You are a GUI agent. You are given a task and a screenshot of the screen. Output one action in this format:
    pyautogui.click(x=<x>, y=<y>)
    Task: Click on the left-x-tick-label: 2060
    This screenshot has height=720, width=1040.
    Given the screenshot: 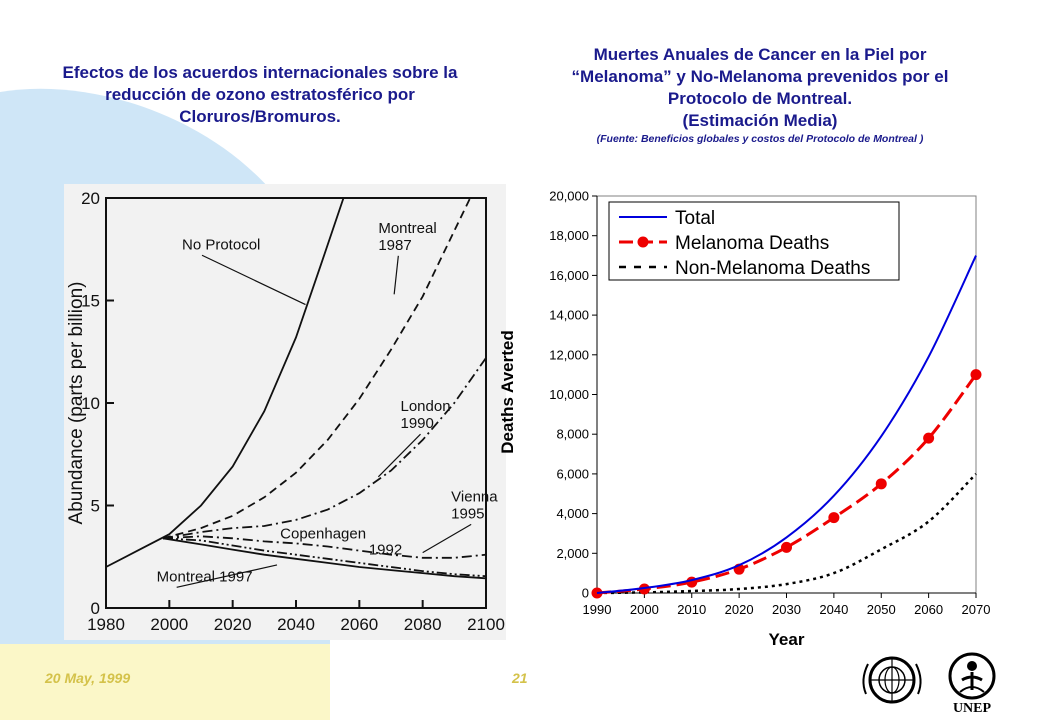 What is the action you would take?
    pyautogui.click(x=359, y=624)
    